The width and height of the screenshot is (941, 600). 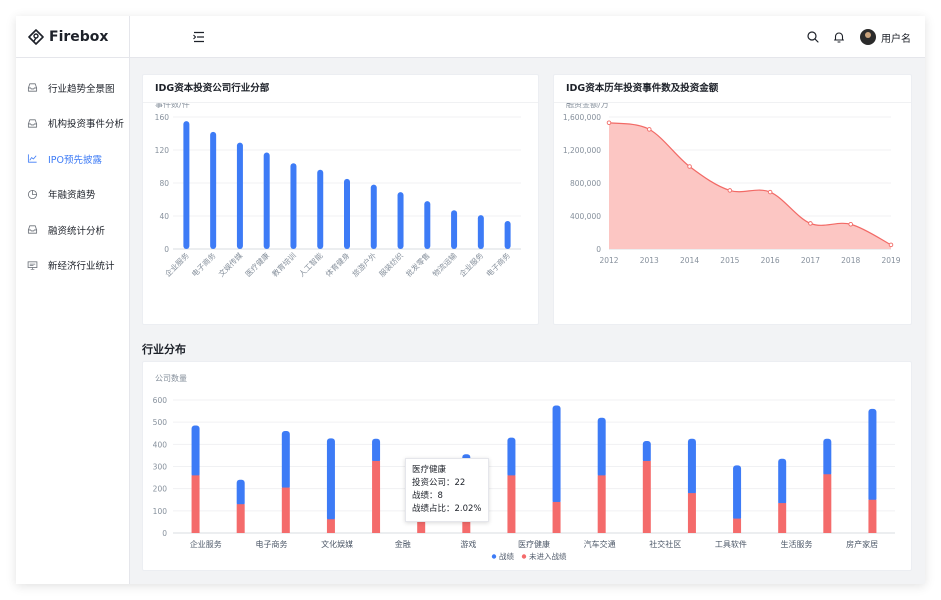 What do you see at coordinates (444, 264) in the screenshot?
I see `x-tick-label: 物流运输` at bounding box center [444, 264].